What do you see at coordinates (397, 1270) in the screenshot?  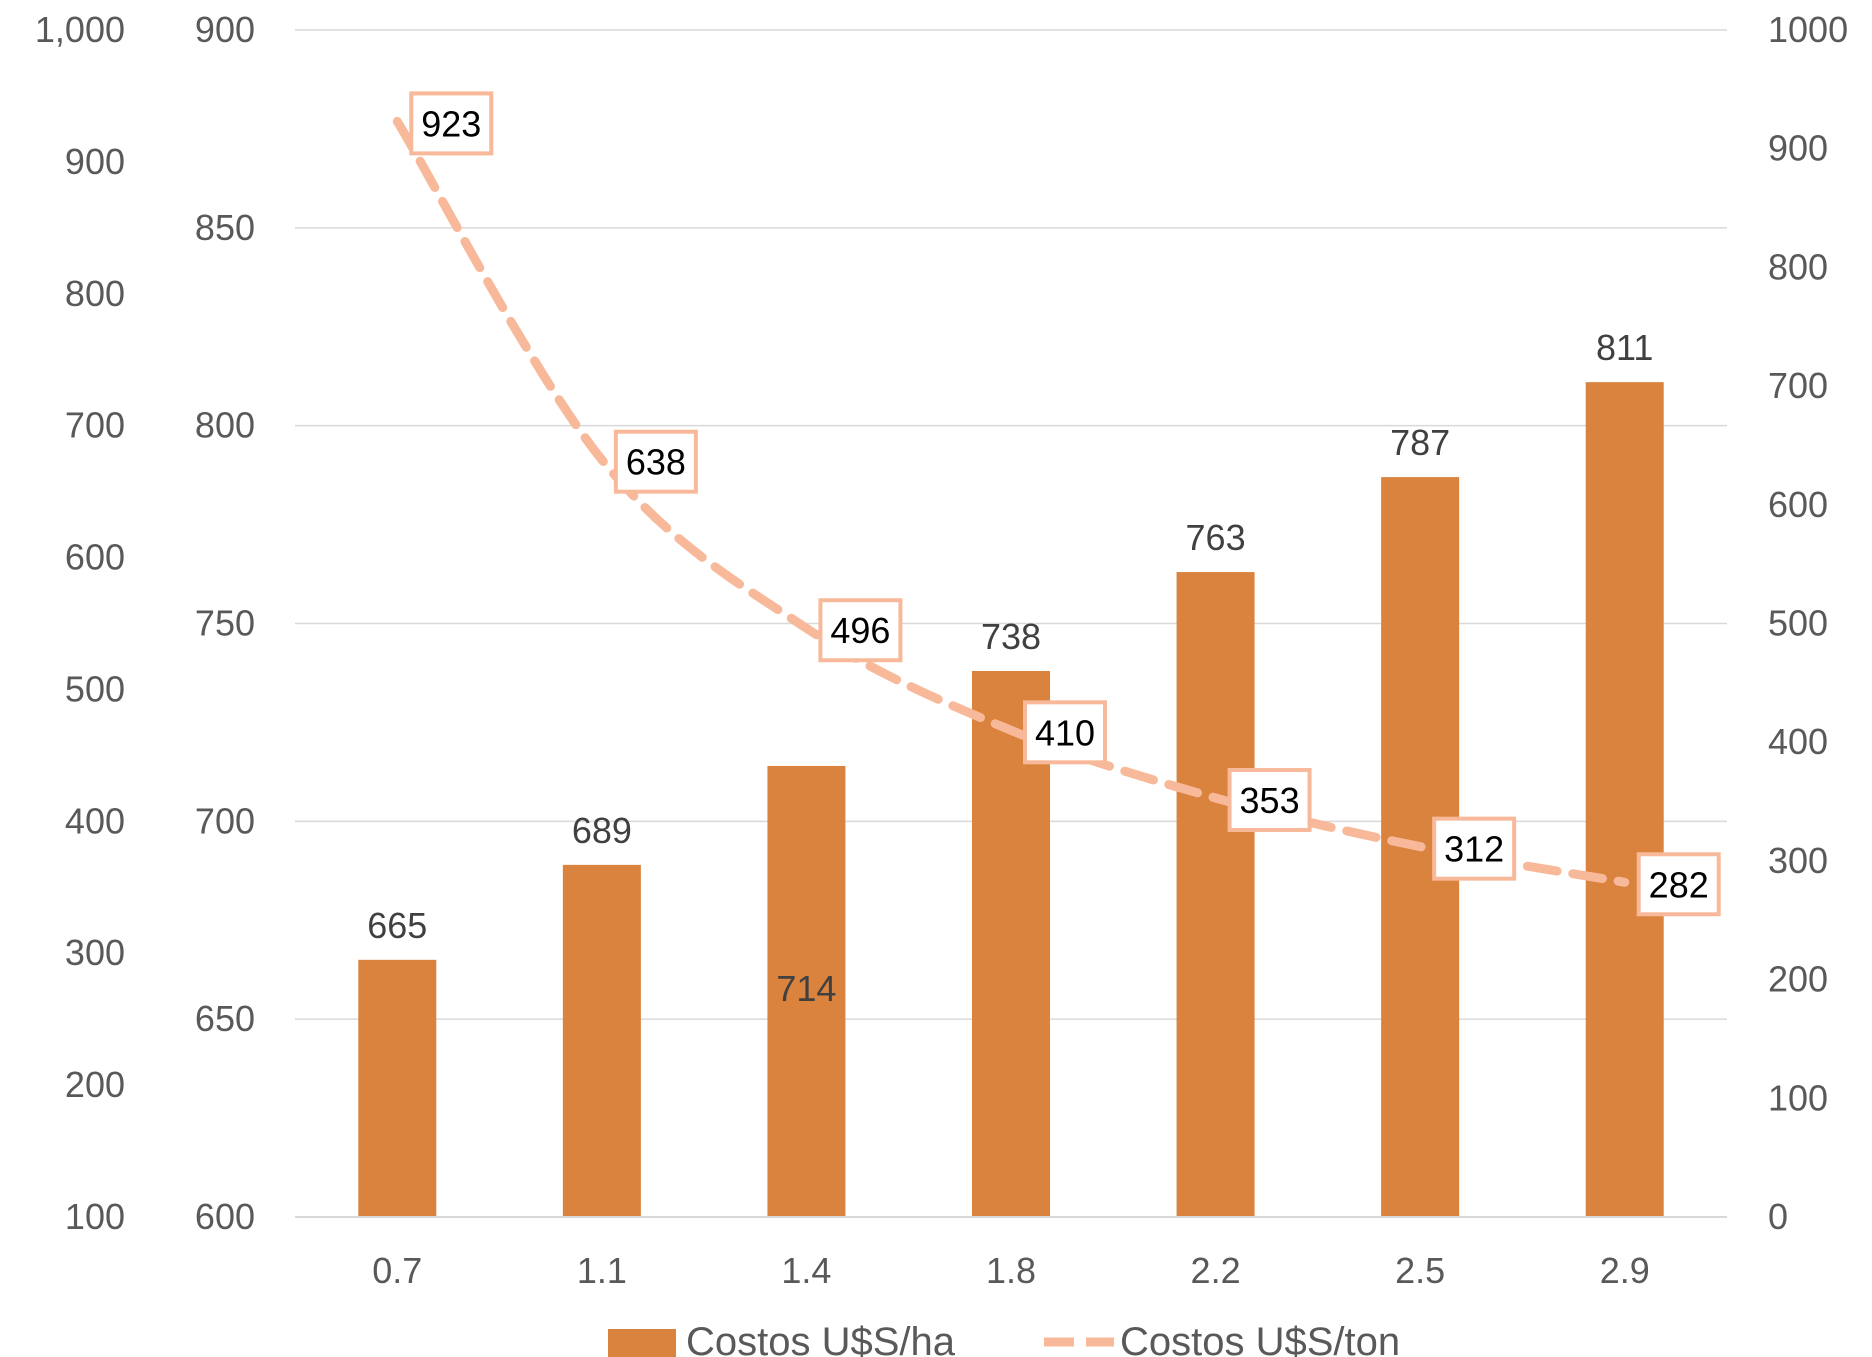 I see `x-tick-0: 0.7` at bounding box center [397, 1270].